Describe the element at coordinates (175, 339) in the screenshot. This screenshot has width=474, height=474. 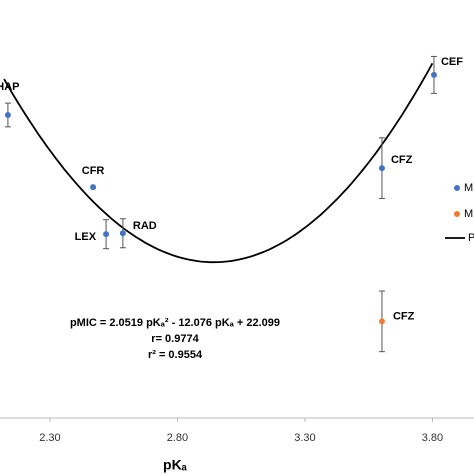
I see `r-value: r= 0.9774` at that location.